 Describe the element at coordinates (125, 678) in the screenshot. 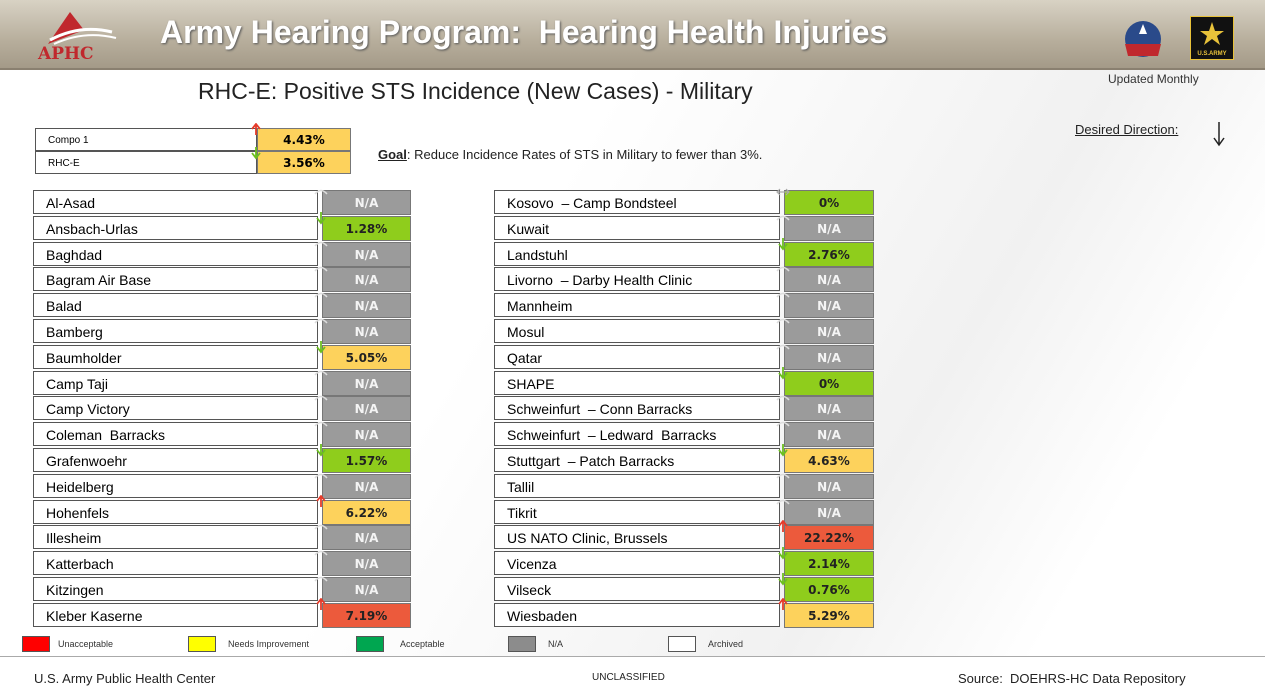

I see `footer-left: U.S. Army Public Health Center` at that location.